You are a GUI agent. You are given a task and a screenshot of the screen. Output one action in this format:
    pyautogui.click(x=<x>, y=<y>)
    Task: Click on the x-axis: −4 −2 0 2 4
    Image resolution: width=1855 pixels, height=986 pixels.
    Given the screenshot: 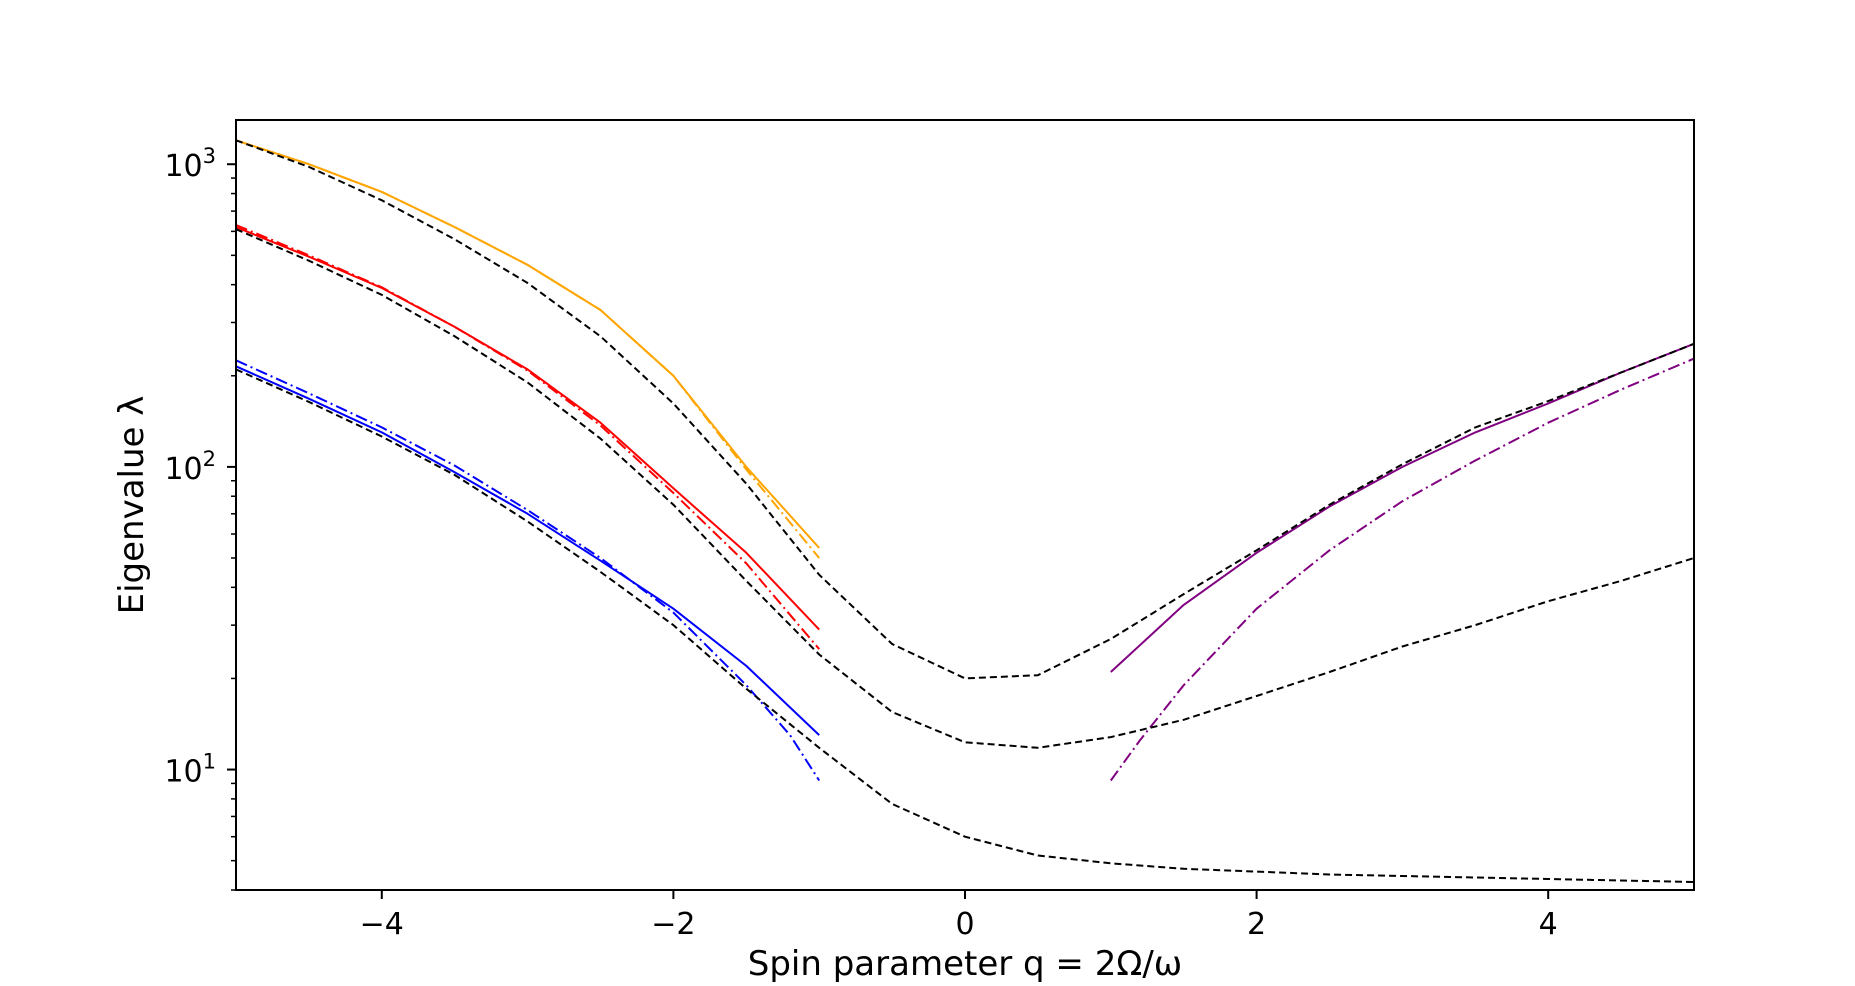 What is the action you would take?
    pyautogui.click(x=959, y=916)
    